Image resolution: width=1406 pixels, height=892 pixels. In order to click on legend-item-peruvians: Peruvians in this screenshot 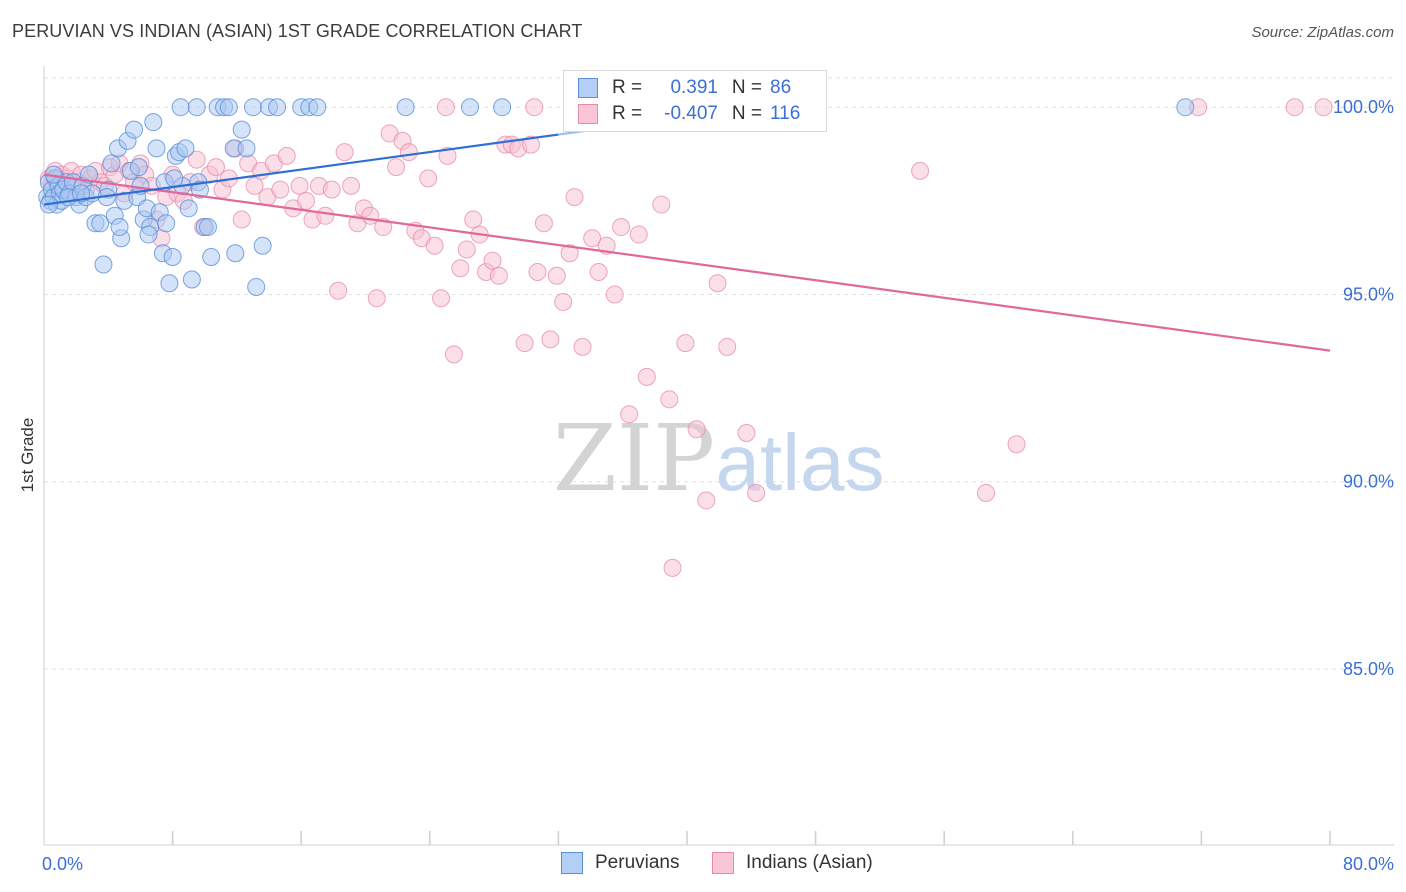, I will do `click(620, 863)`.